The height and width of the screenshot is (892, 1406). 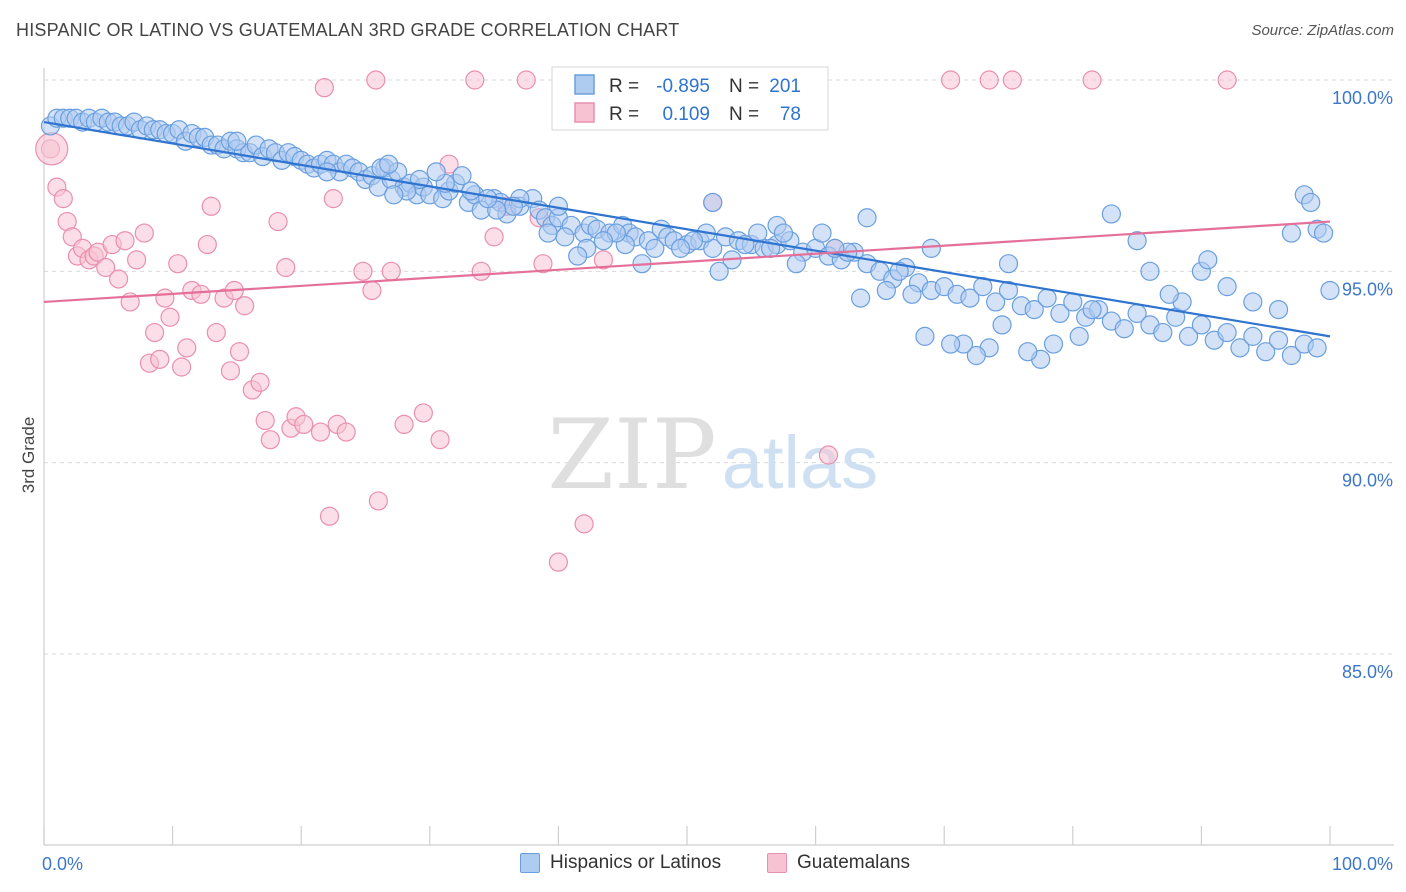 What do you see at coordinates (1322, 30) in the screenshot?
I see `source-label: Source: ZipAtlas.com` at bounding box center [1322, 30].